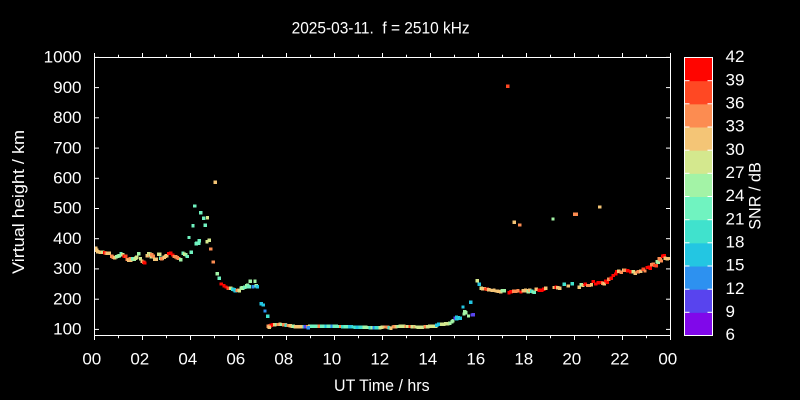 The image size is (800, 400). Describe the element at coordinates (730, 334) in the screenshot. I see `svg-text: 6` at that location.